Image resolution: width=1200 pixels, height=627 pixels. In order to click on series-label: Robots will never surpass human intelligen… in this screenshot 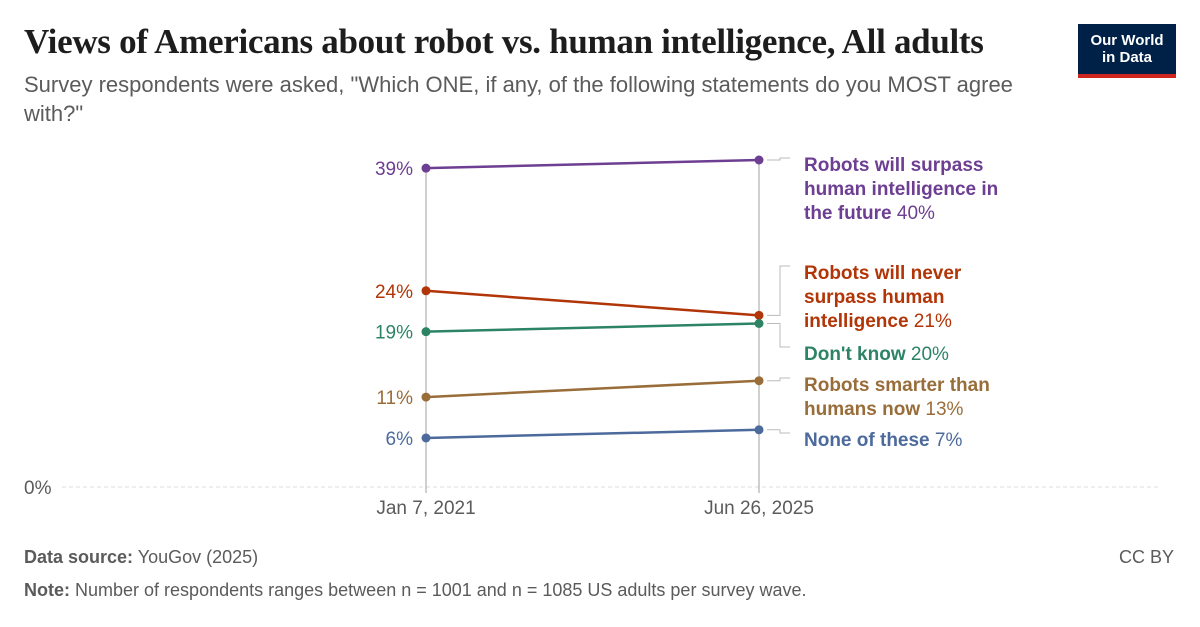, I will do `click(883, 297)`.